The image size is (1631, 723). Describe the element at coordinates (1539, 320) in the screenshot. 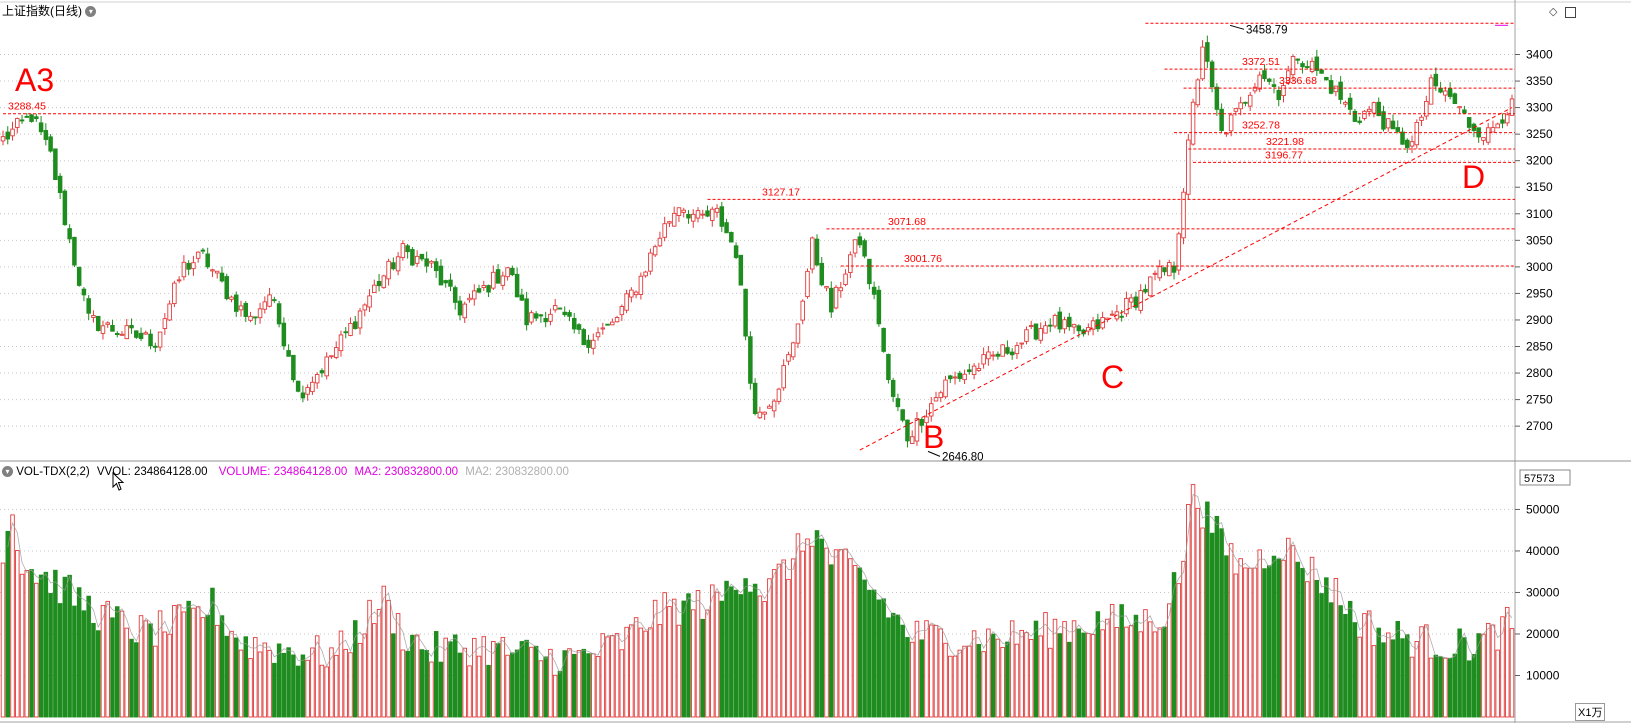

I see `price-tick-label: 2900` at that location.